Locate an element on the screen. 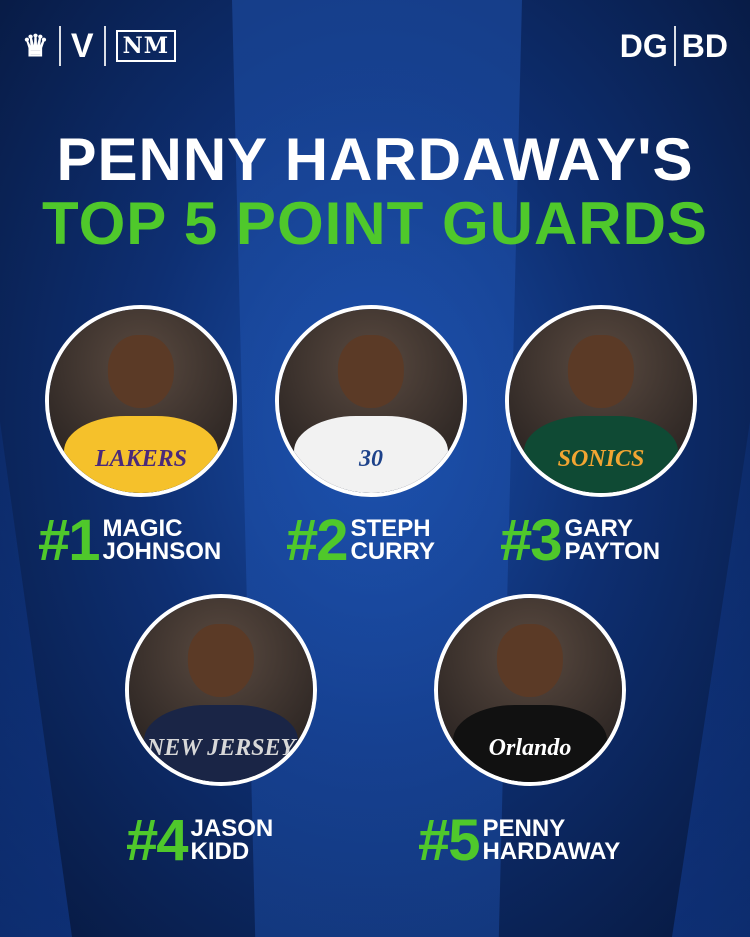  rank-number: #4 is located at coordinates (157, 840).